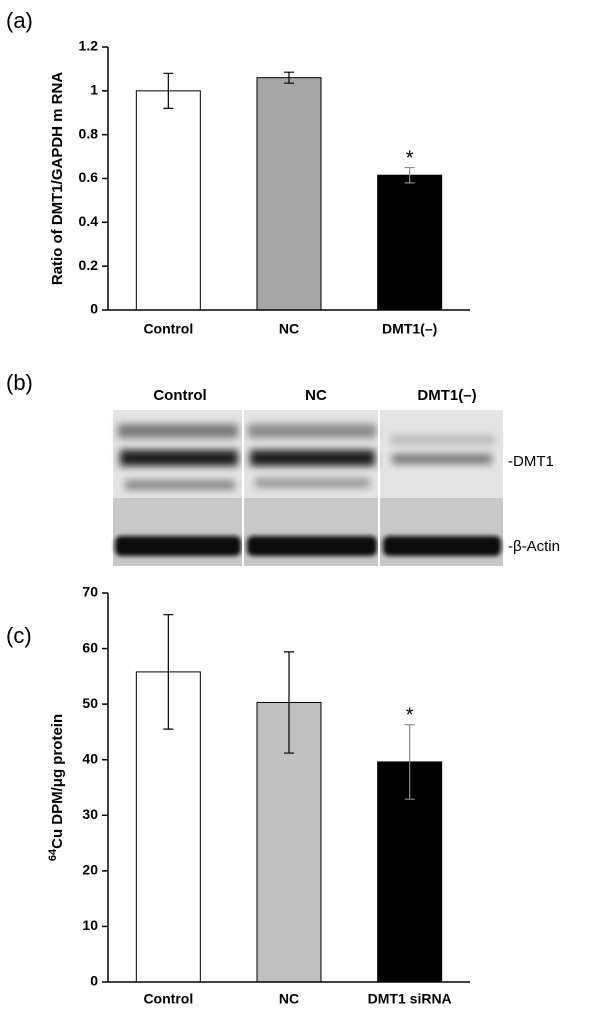 The width and height of the screenshot is (601, 1015). I want to click on x-tick-label: DMT1(–), so click(409, 329).